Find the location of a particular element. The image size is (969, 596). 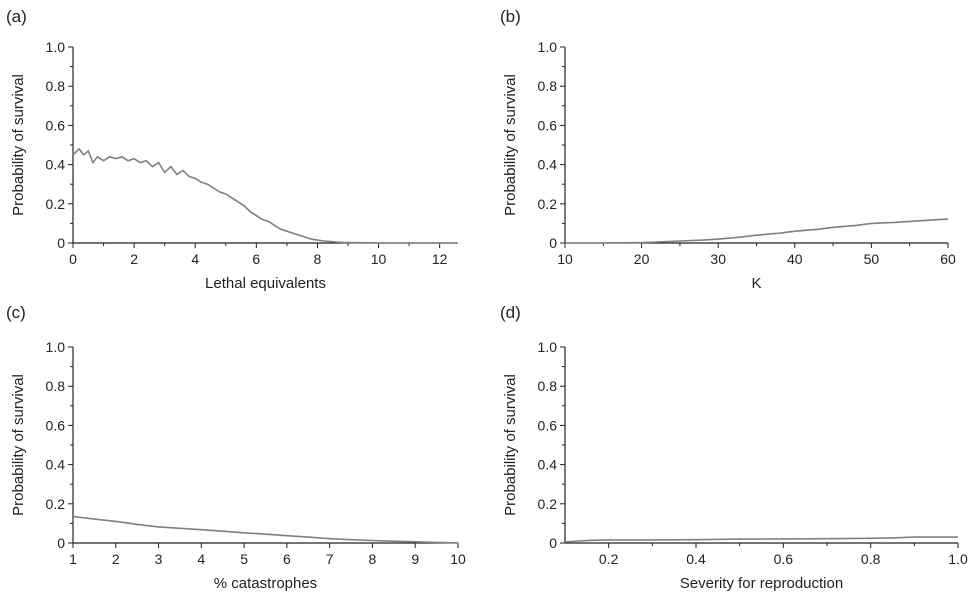

x-tick-label-c: 6 is located at coordinates (287, 559).